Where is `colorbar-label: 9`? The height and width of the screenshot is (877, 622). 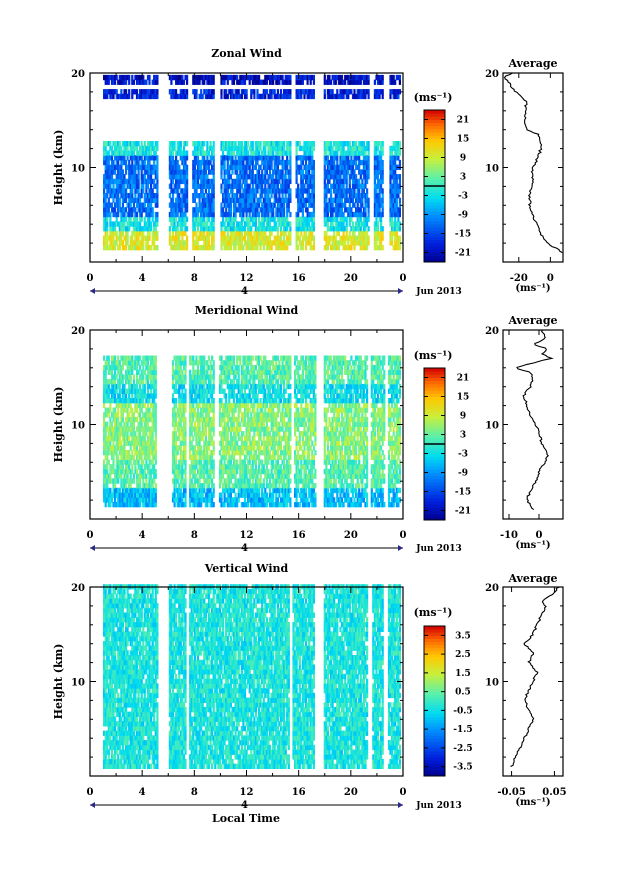 colorbar-label: 9 is located at coordinates (463, 159).